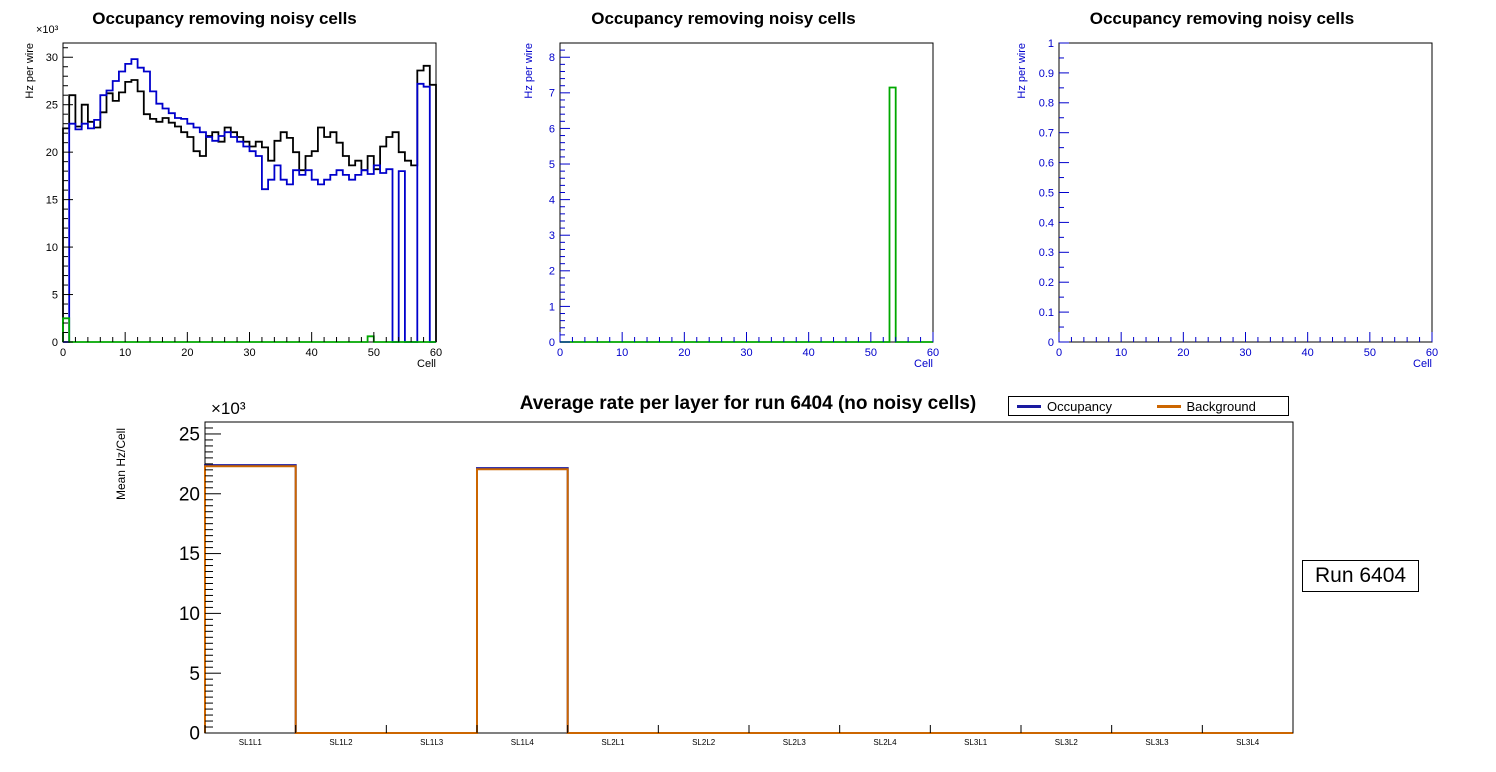 This screenshot has height=772, width=1496. What do you see at coordinates (121, 464) in the screenshot?
I see `y-axis-title: Mean Hz/Cell` at bounding box center [121, 464].